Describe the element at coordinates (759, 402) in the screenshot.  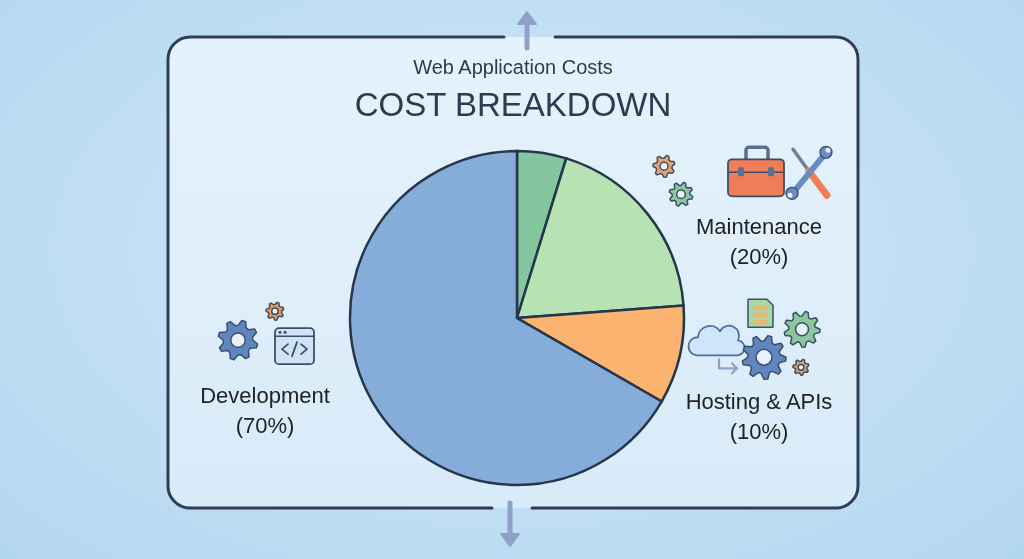
I see `slice-label: Hosting & APIs` at that location.